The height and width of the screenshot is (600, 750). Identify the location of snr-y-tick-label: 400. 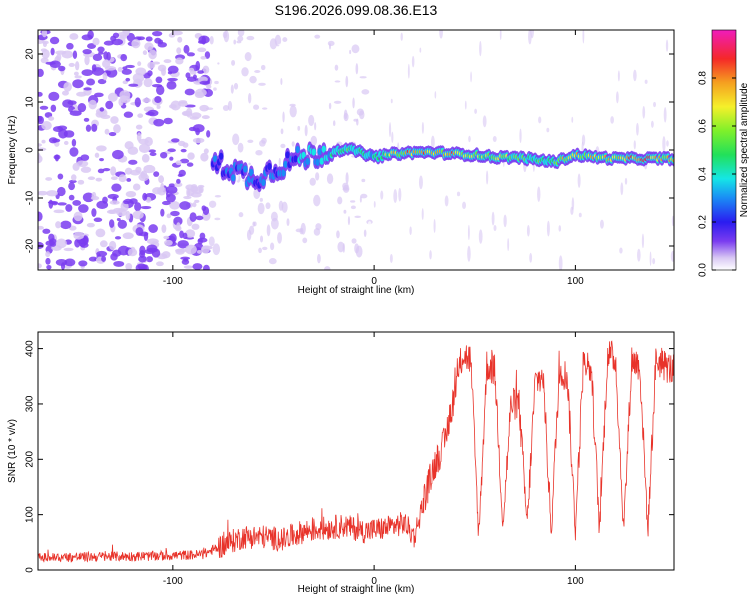
(30, 348).